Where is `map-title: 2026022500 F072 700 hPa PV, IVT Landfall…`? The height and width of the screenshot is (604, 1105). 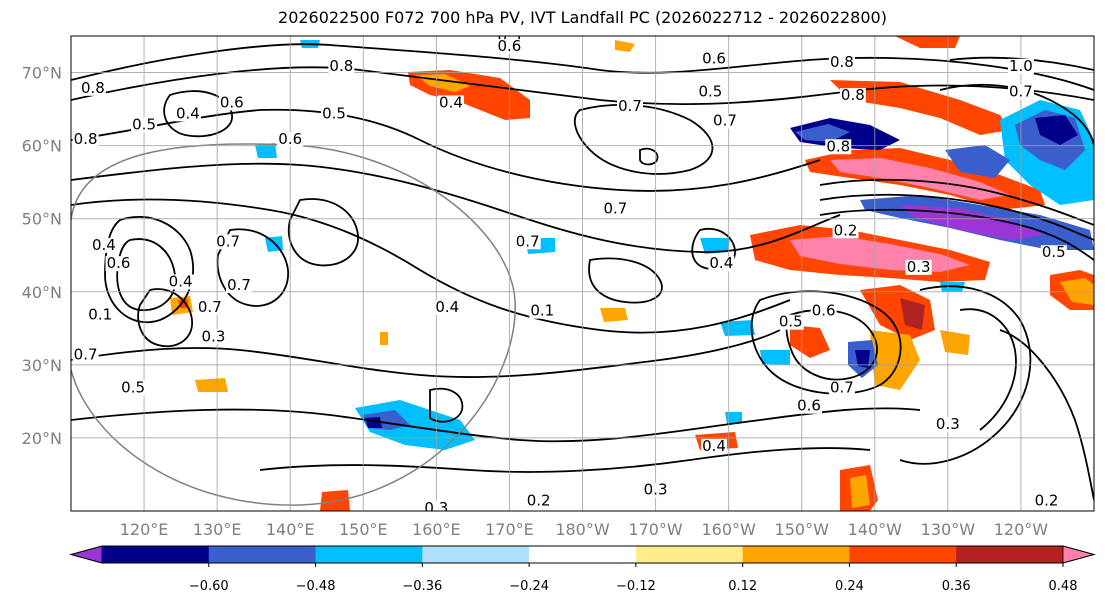
map-title: 2026022500 F072 700 hPa PV, IVT Landfall… is located at coordinates (582, 17).